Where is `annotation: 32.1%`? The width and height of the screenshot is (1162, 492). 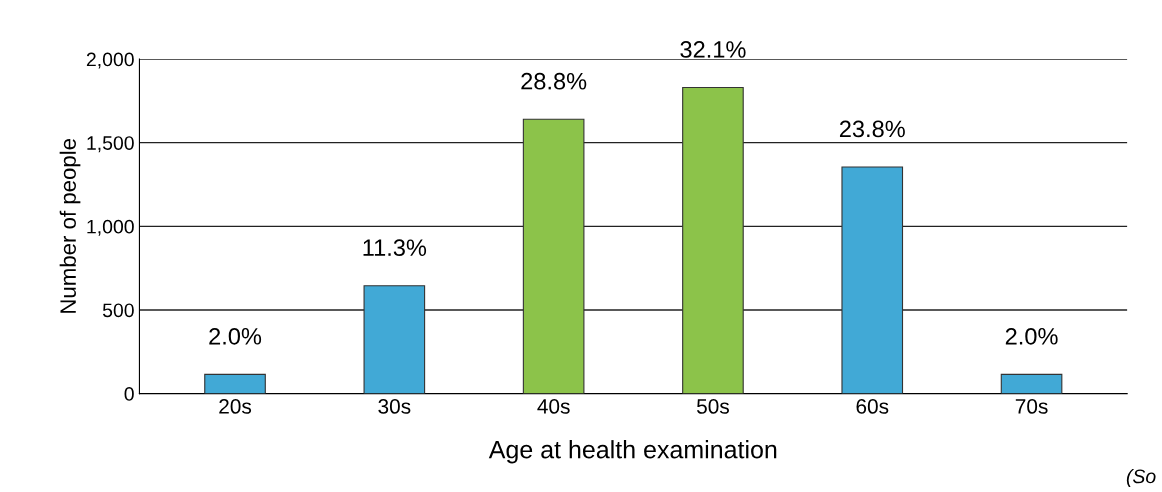 annotation: 32.1% is located at coordinates (713, 49).